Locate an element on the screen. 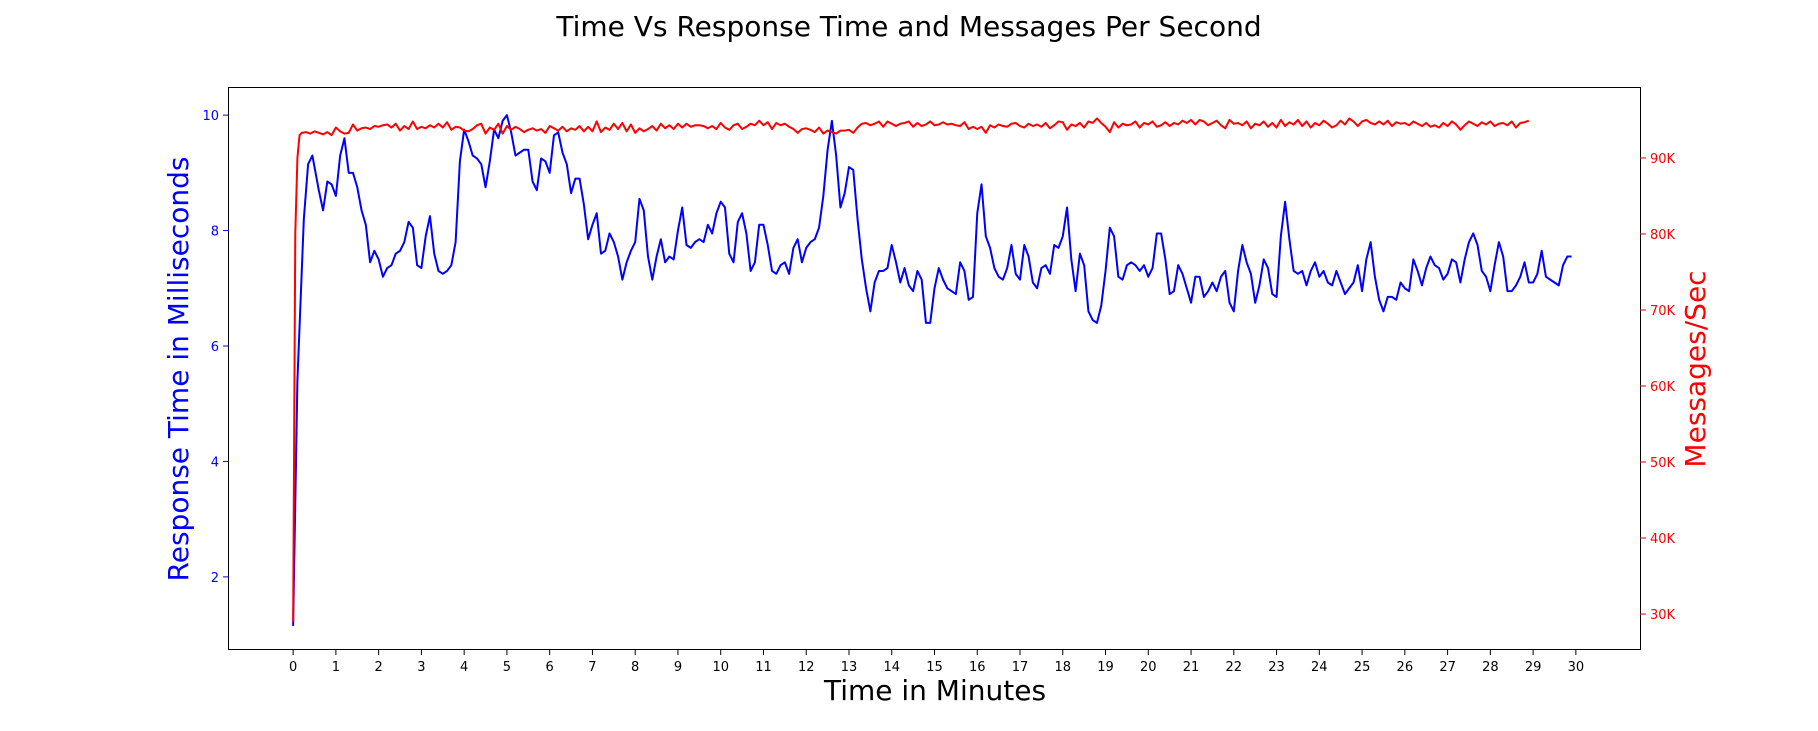  x-tick-label: 24 is located at coordinates (1319, 667).